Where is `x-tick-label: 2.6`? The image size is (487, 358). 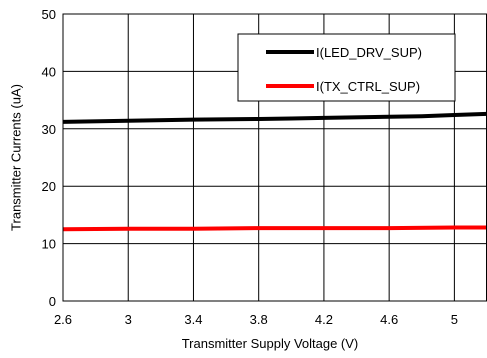
x-tick-label: 2.6 is located at coordinates (63, 319).